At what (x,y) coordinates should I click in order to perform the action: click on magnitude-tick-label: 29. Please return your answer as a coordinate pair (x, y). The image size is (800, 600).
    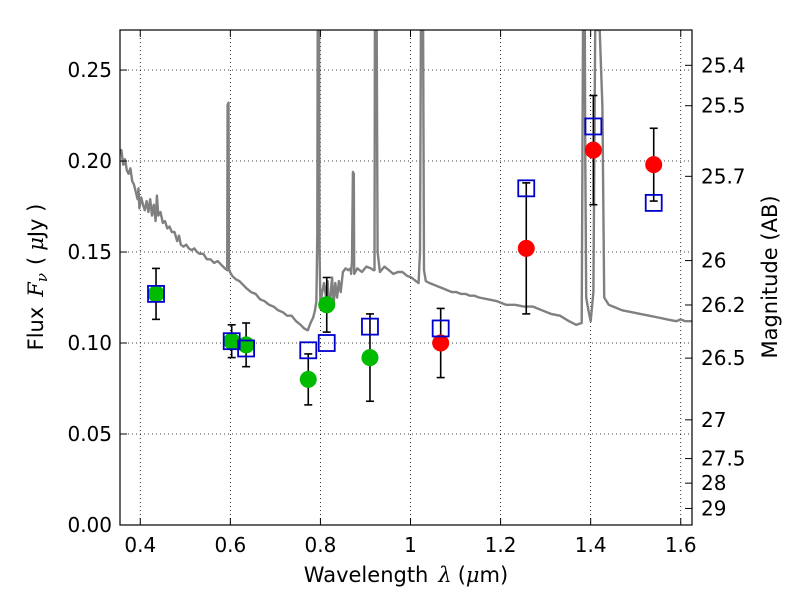
    Looking at the image, I should click on (713, 508).